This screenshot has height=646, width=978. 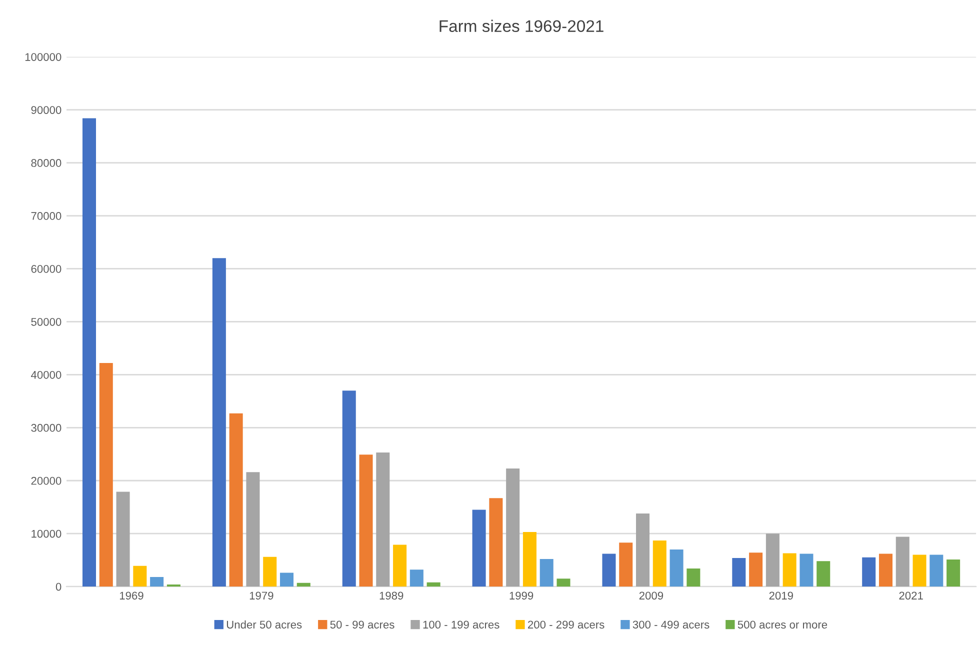 What do you see at coordinates (46, 110) in the screenshot?
I see `y-tick-label: 90000` at bounding box center [46, 110].